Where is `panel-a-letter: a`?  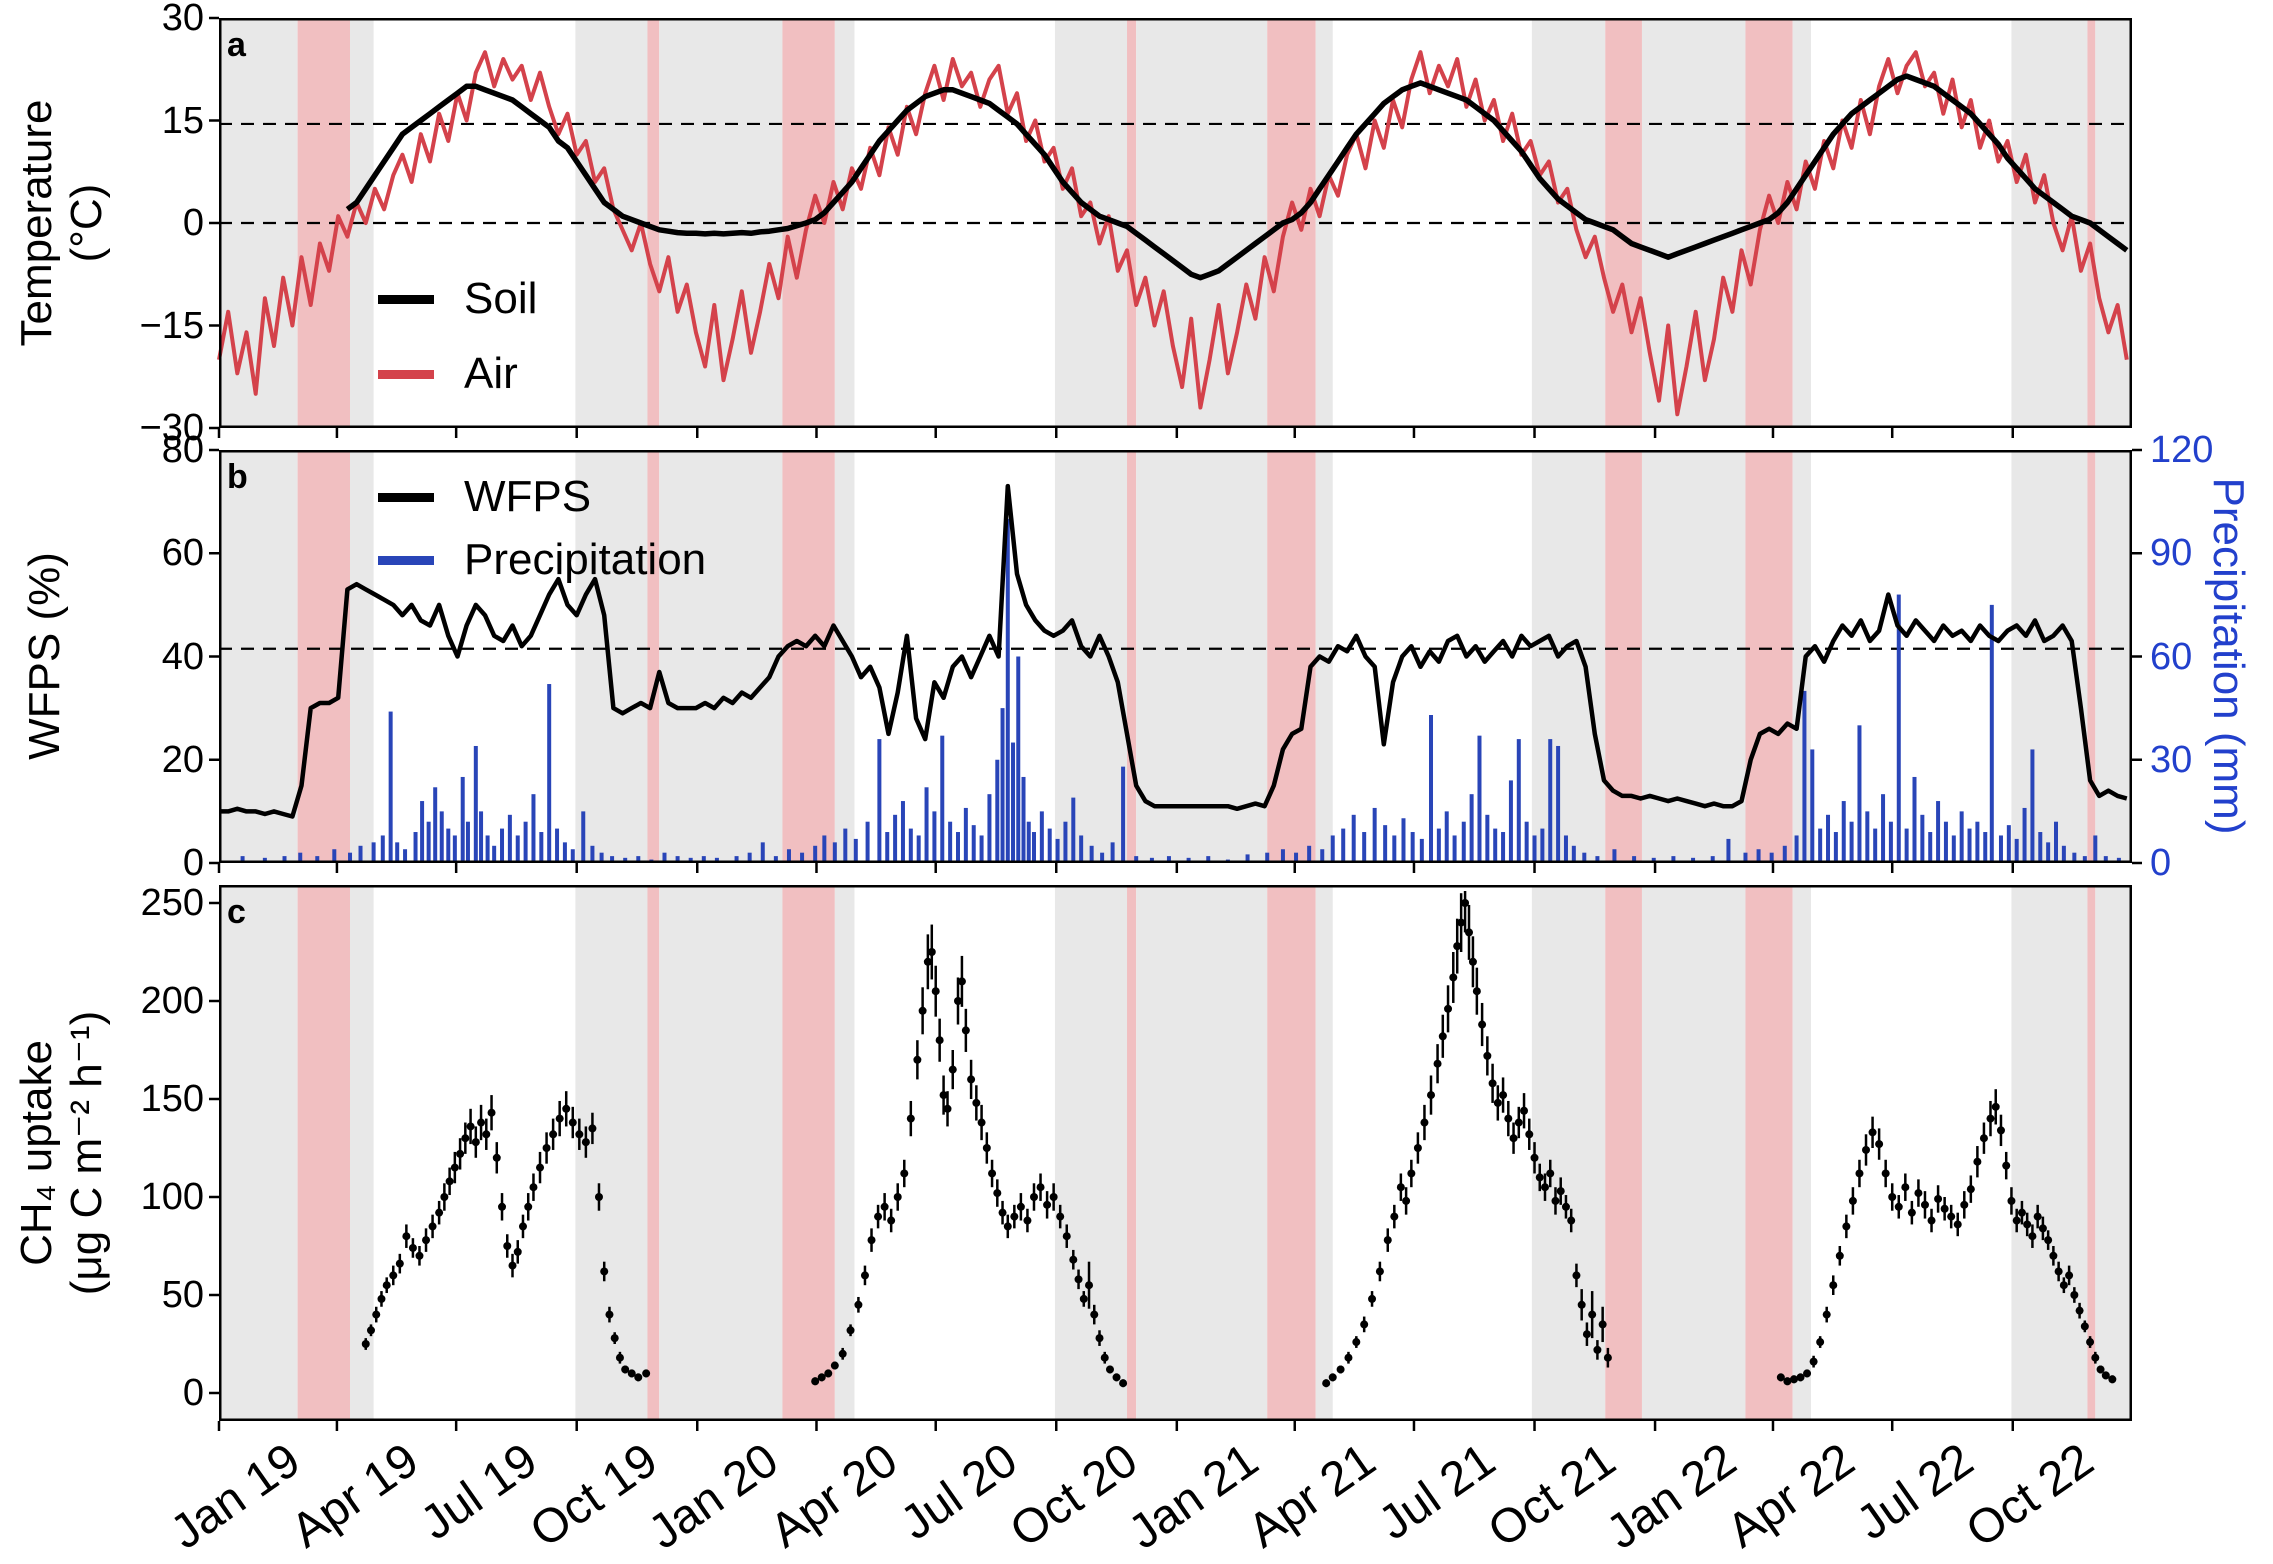 panel-a-letter: a is located at coordinates (236, 45).